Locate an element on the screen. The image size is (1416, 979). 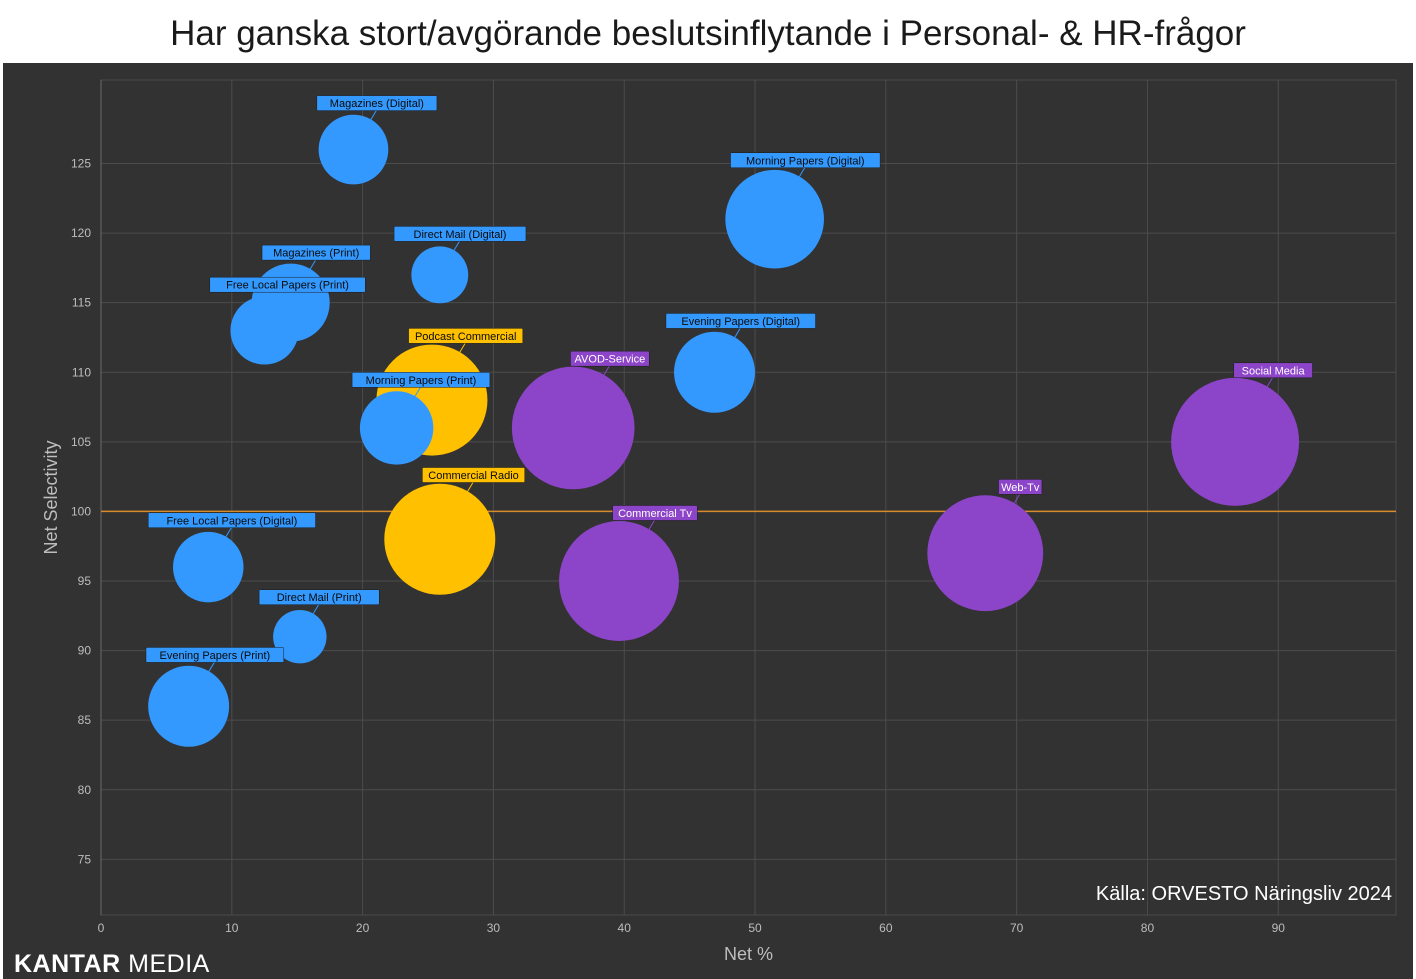
source-note: Källa: ORVESTO Näringsliv 2024 is located at coordinates (1243, 894).